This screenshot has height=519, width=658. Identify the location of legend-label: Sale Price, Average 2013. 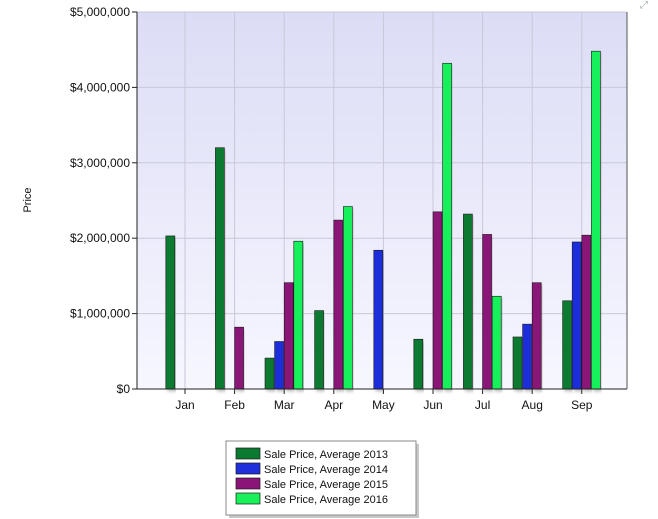
(326, 455).